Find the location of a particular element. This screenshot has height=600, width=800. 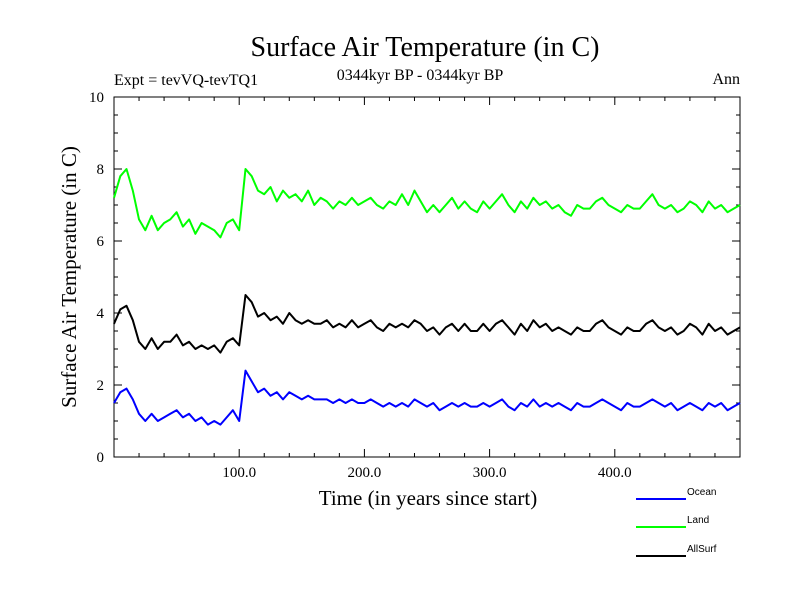

x-tick-label: 400.0 is located at coordinates (615, 473).